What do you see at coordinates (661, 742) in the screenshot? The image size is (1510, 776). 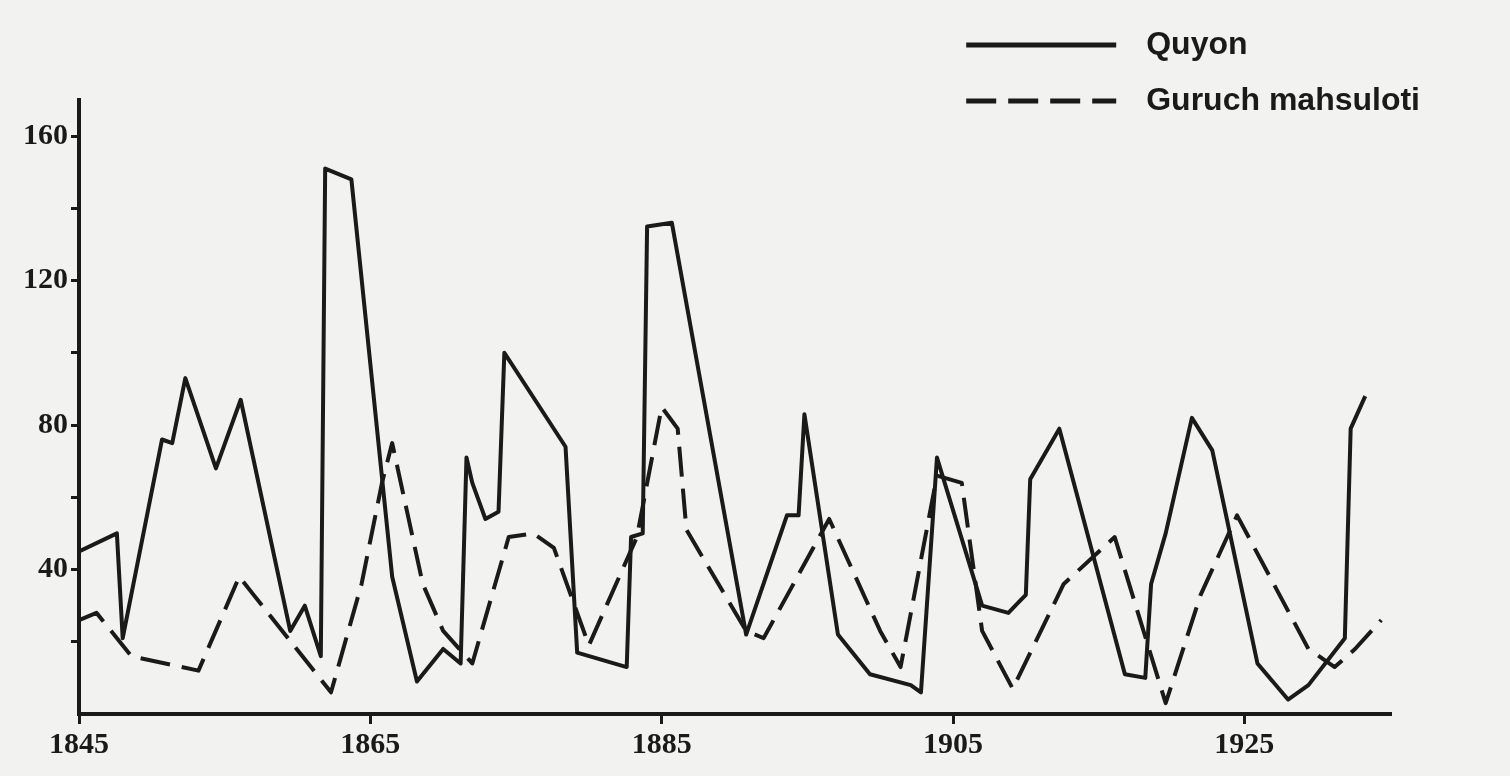 I see `x-tick-label: 1885` at bounding box center [661, 742].